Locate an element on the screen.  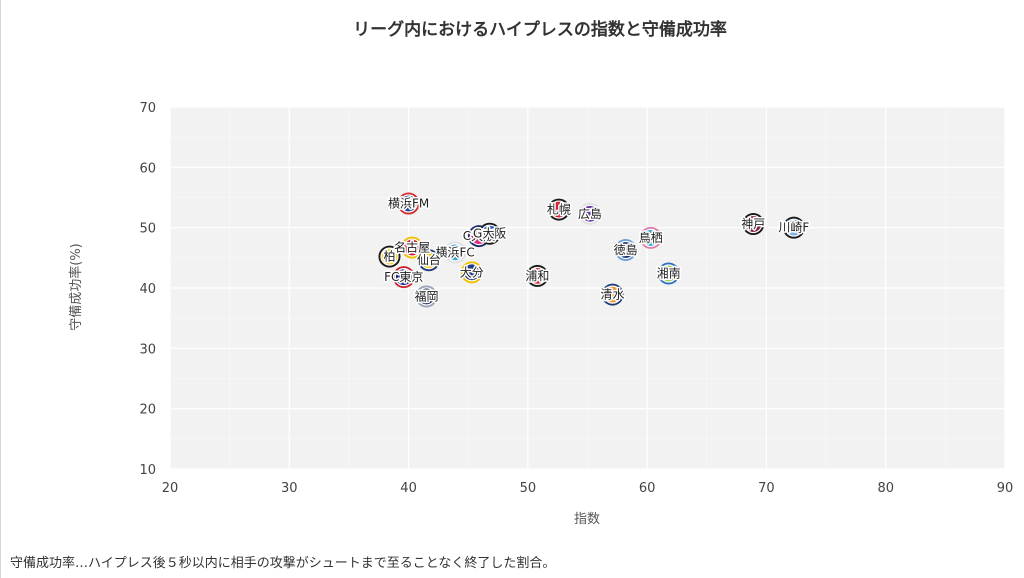
point-label: 札幌 is located at coordinates (559, 209).